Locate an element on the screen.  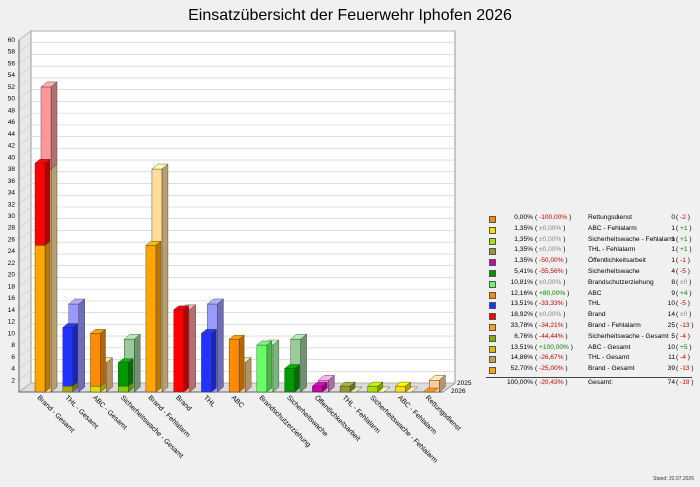
y-tick-label: 54 is located at coordinates (12, 75).